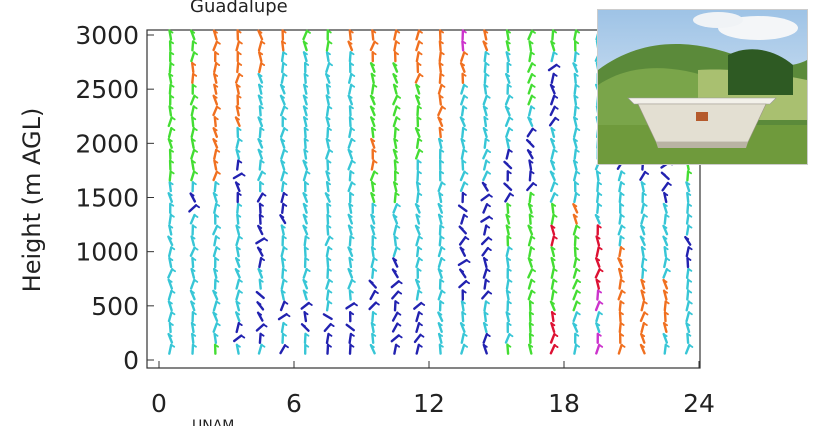  I want to click on x-tick-label: 12, so click(429, 403).